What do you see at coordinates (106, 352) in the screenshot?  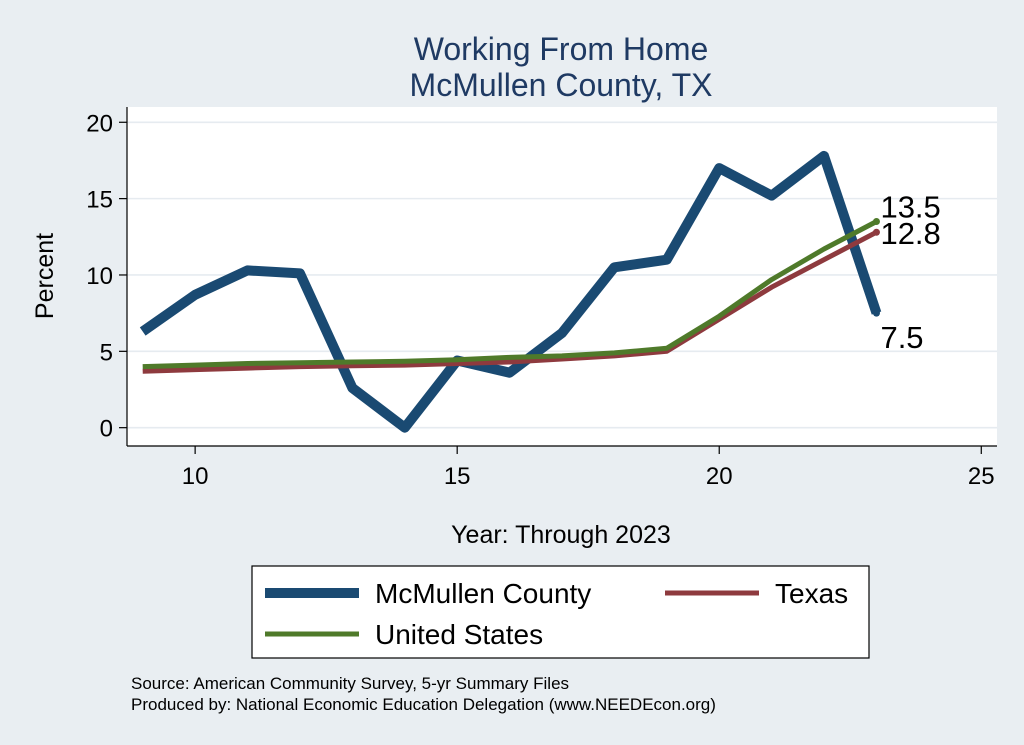 I see `y-tick-label: 5` at bounding box center [106, 352].